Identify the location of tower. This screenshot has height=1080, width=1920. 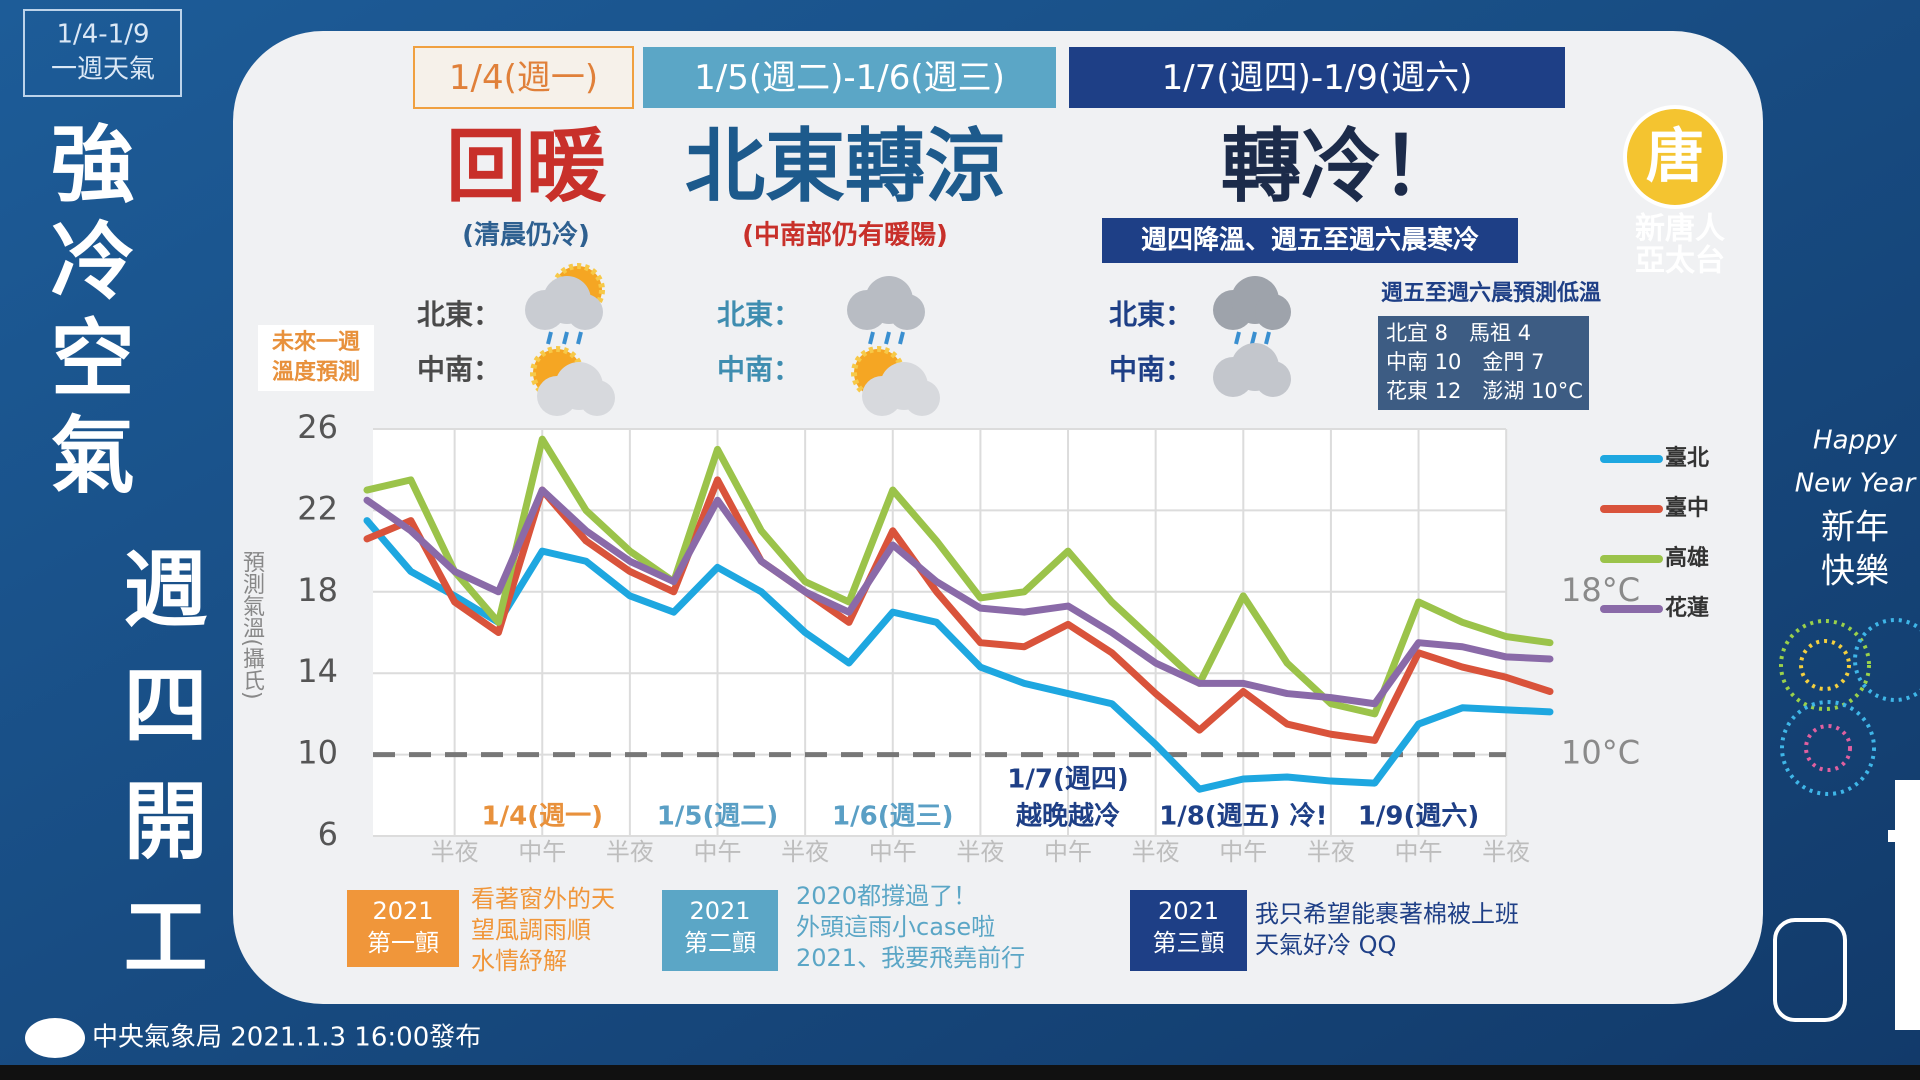
(1846, 905).